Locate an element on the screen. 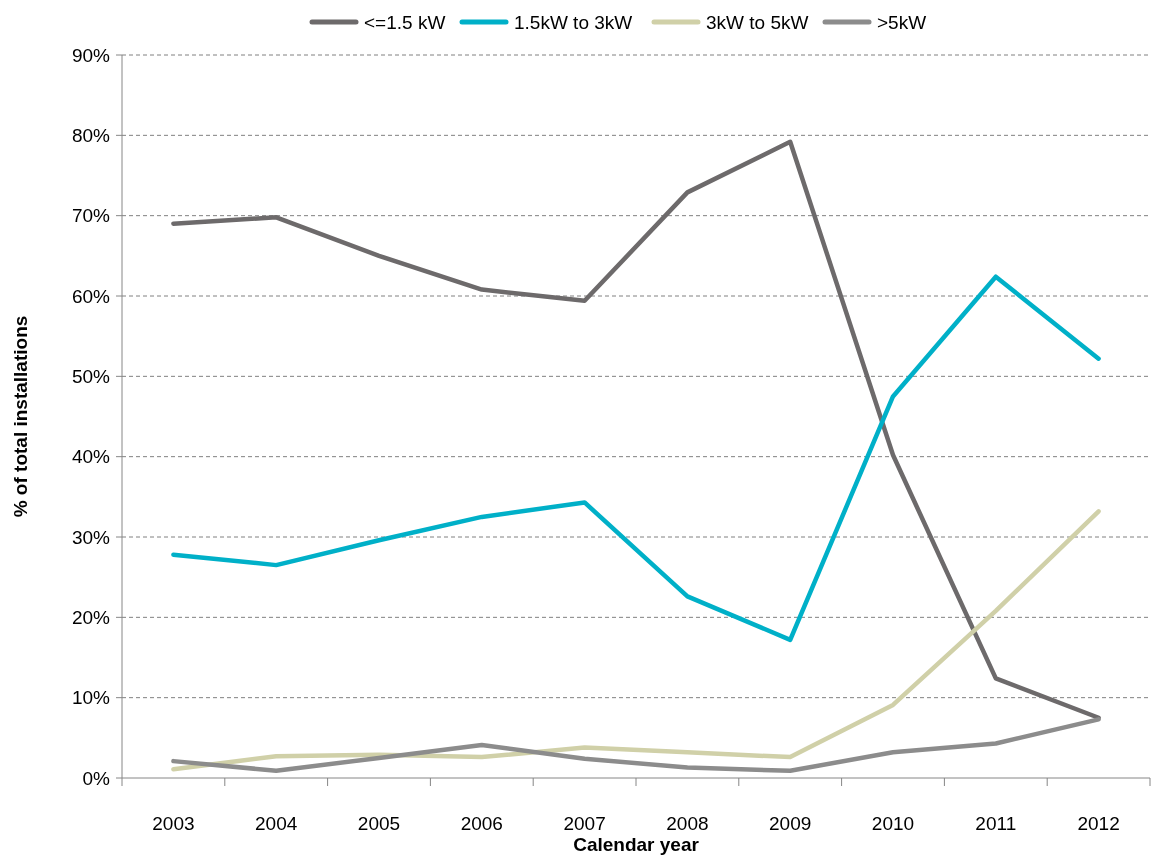 Image resolution: width=1161 pixels, height=855 pixels. x-tick-label: 2003 is located at coordinates (173, 823).